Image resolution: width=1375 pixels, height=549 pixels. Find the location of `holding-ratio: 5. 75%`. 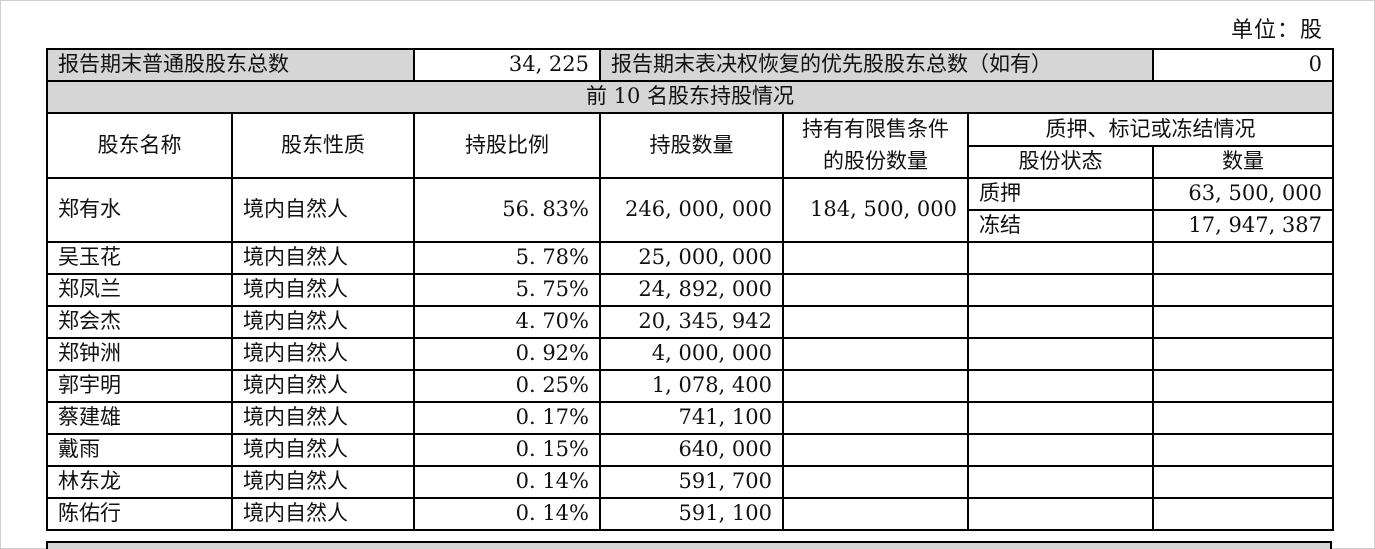

holding-ratio: 5. 75% is located at coordinates (507, 290).